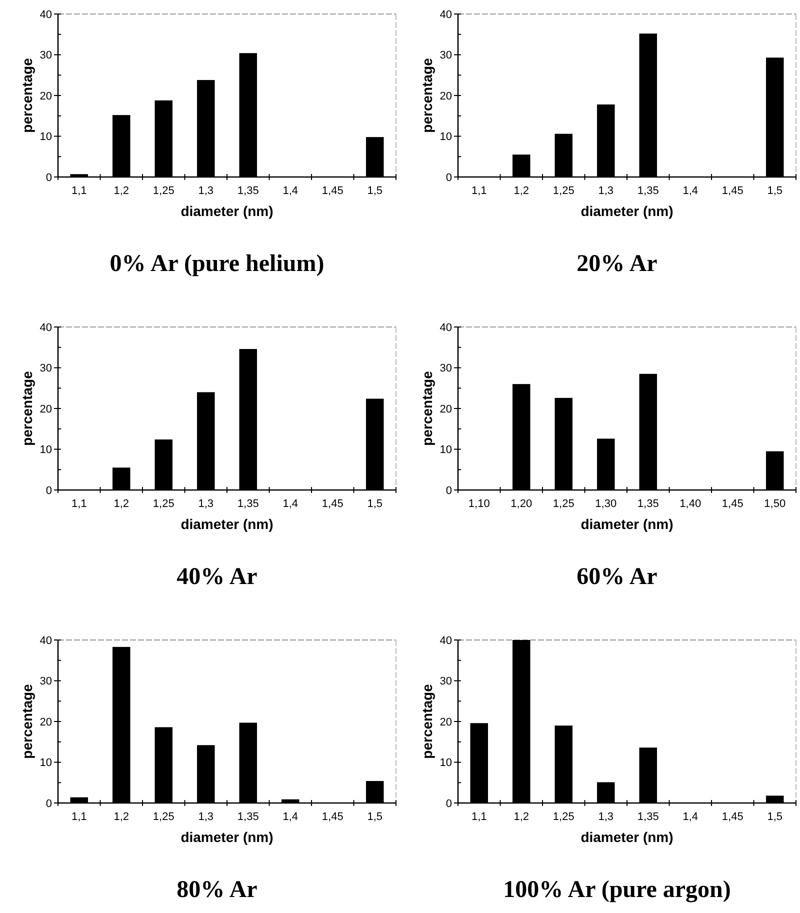 This screenshot has height=913, width=800. Describe the element at coordinates (617, 577) in the screenshot. I see `text: 60% Ar` at that location.